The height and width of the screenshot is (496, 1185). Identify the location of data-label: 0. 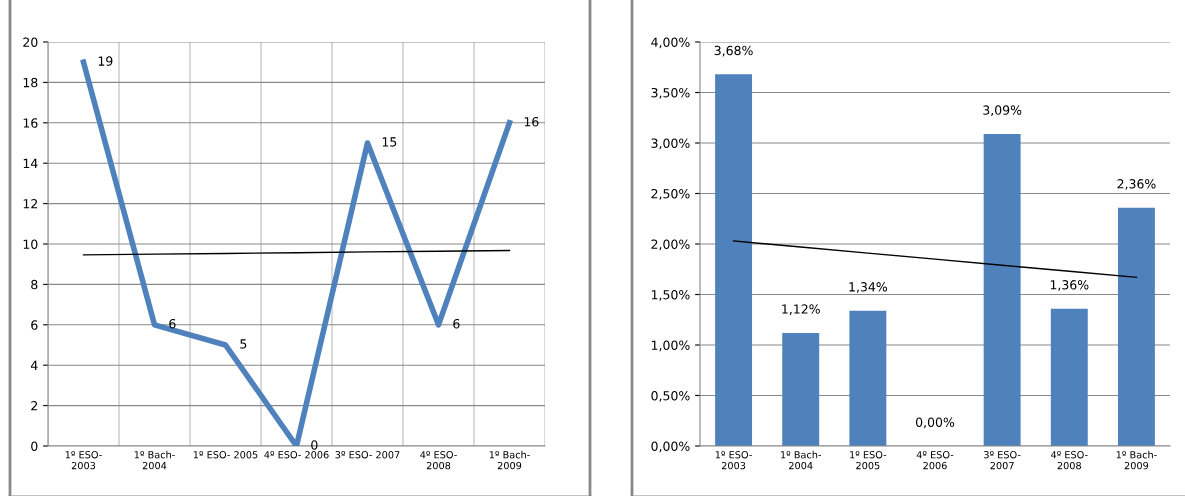
(314, 445).